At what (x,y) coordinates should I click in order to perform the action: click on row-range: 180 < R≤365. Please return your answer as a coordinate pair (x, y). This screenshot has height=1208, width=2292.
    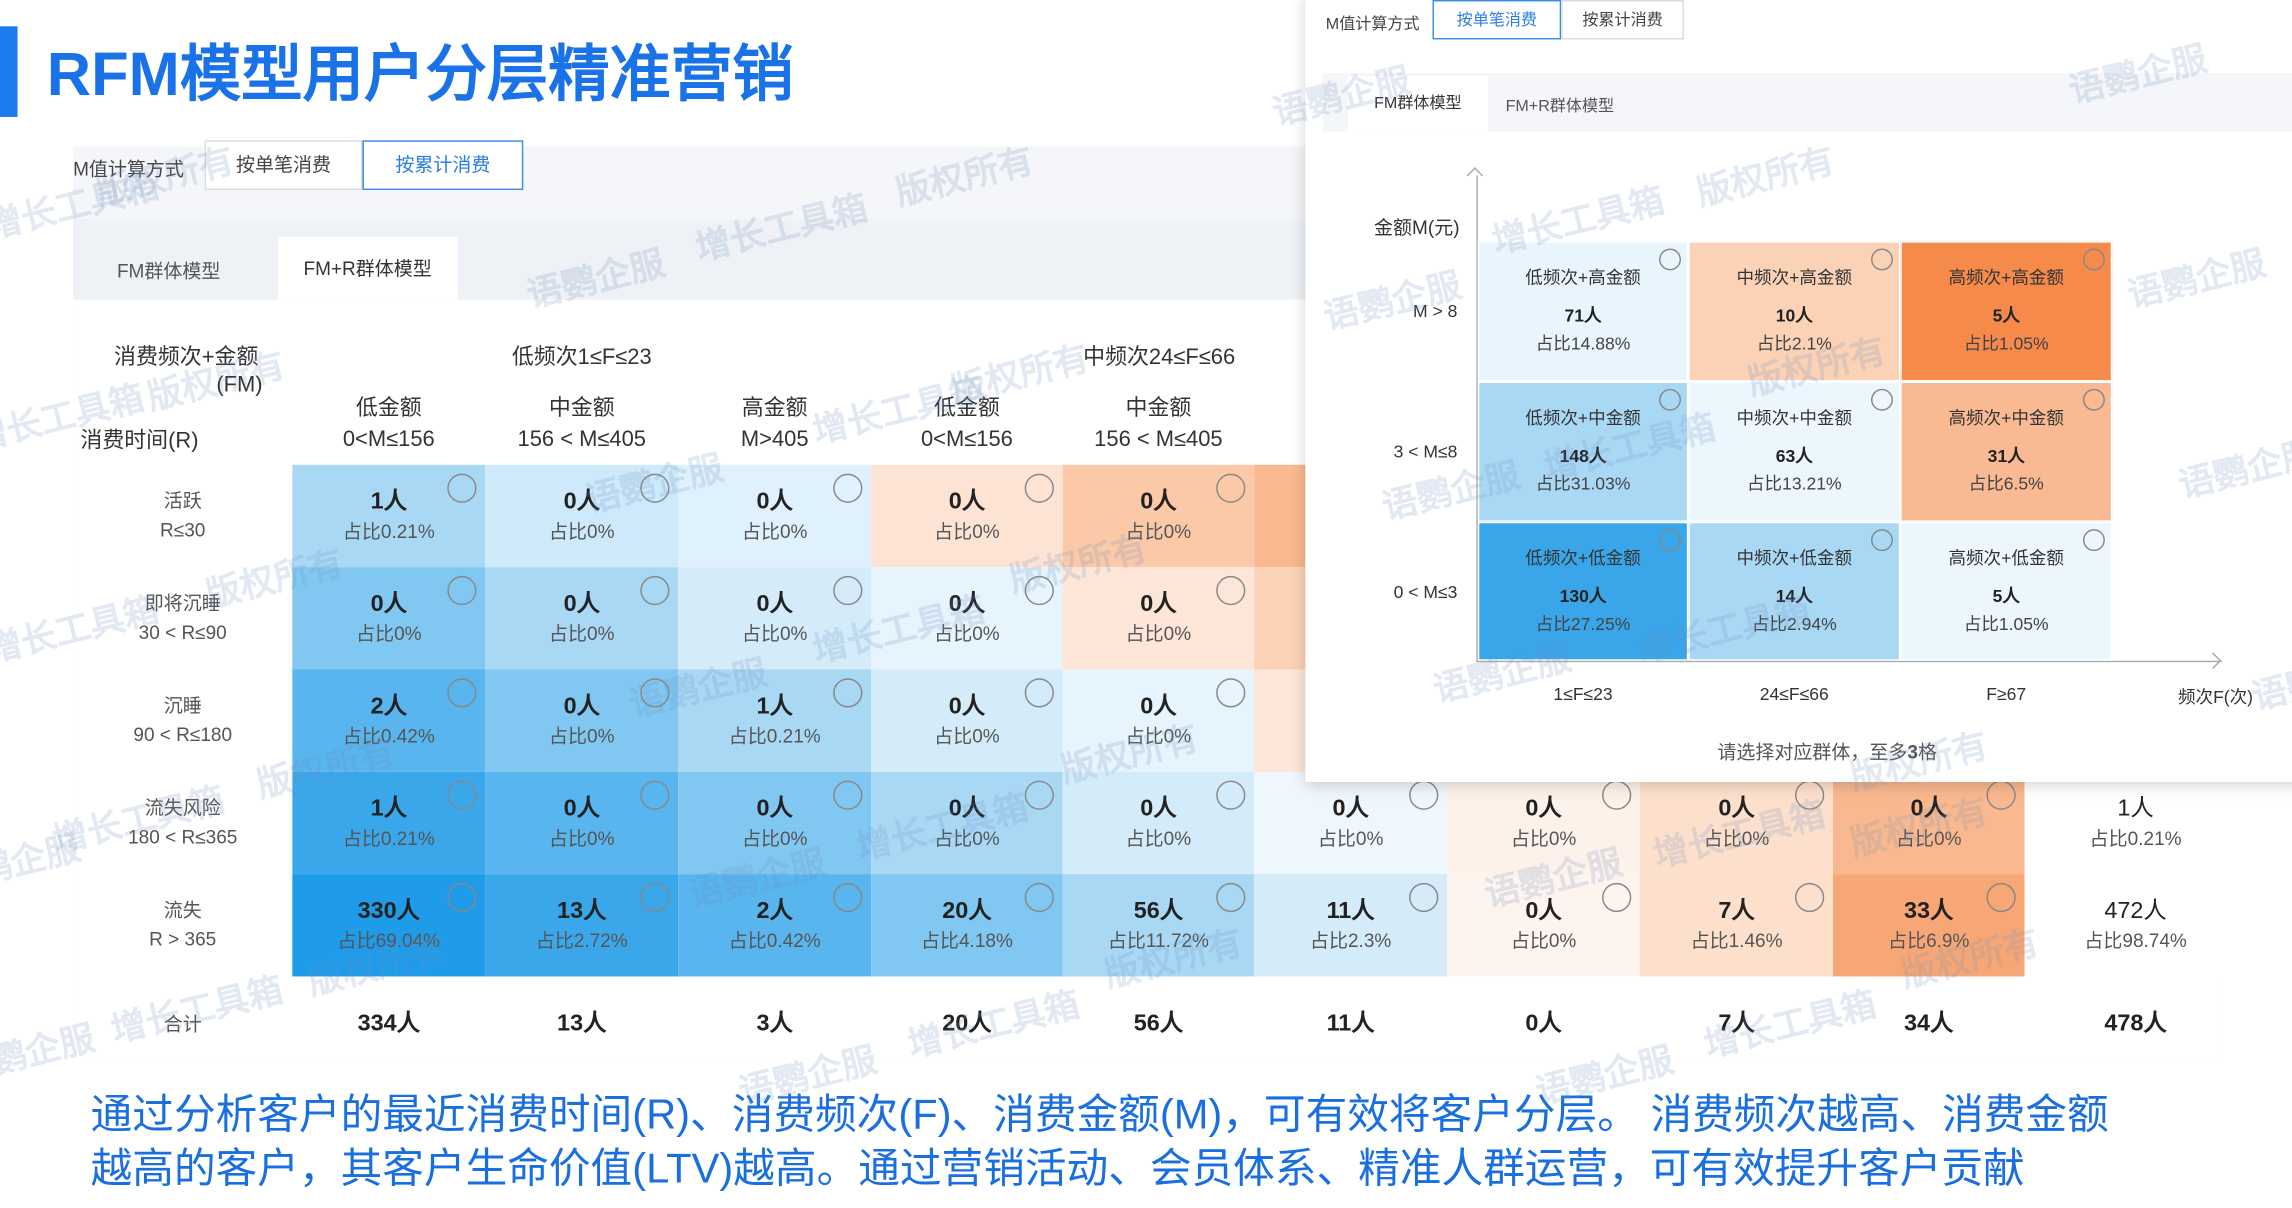
    Looking at the image, I should click on (183, 836).